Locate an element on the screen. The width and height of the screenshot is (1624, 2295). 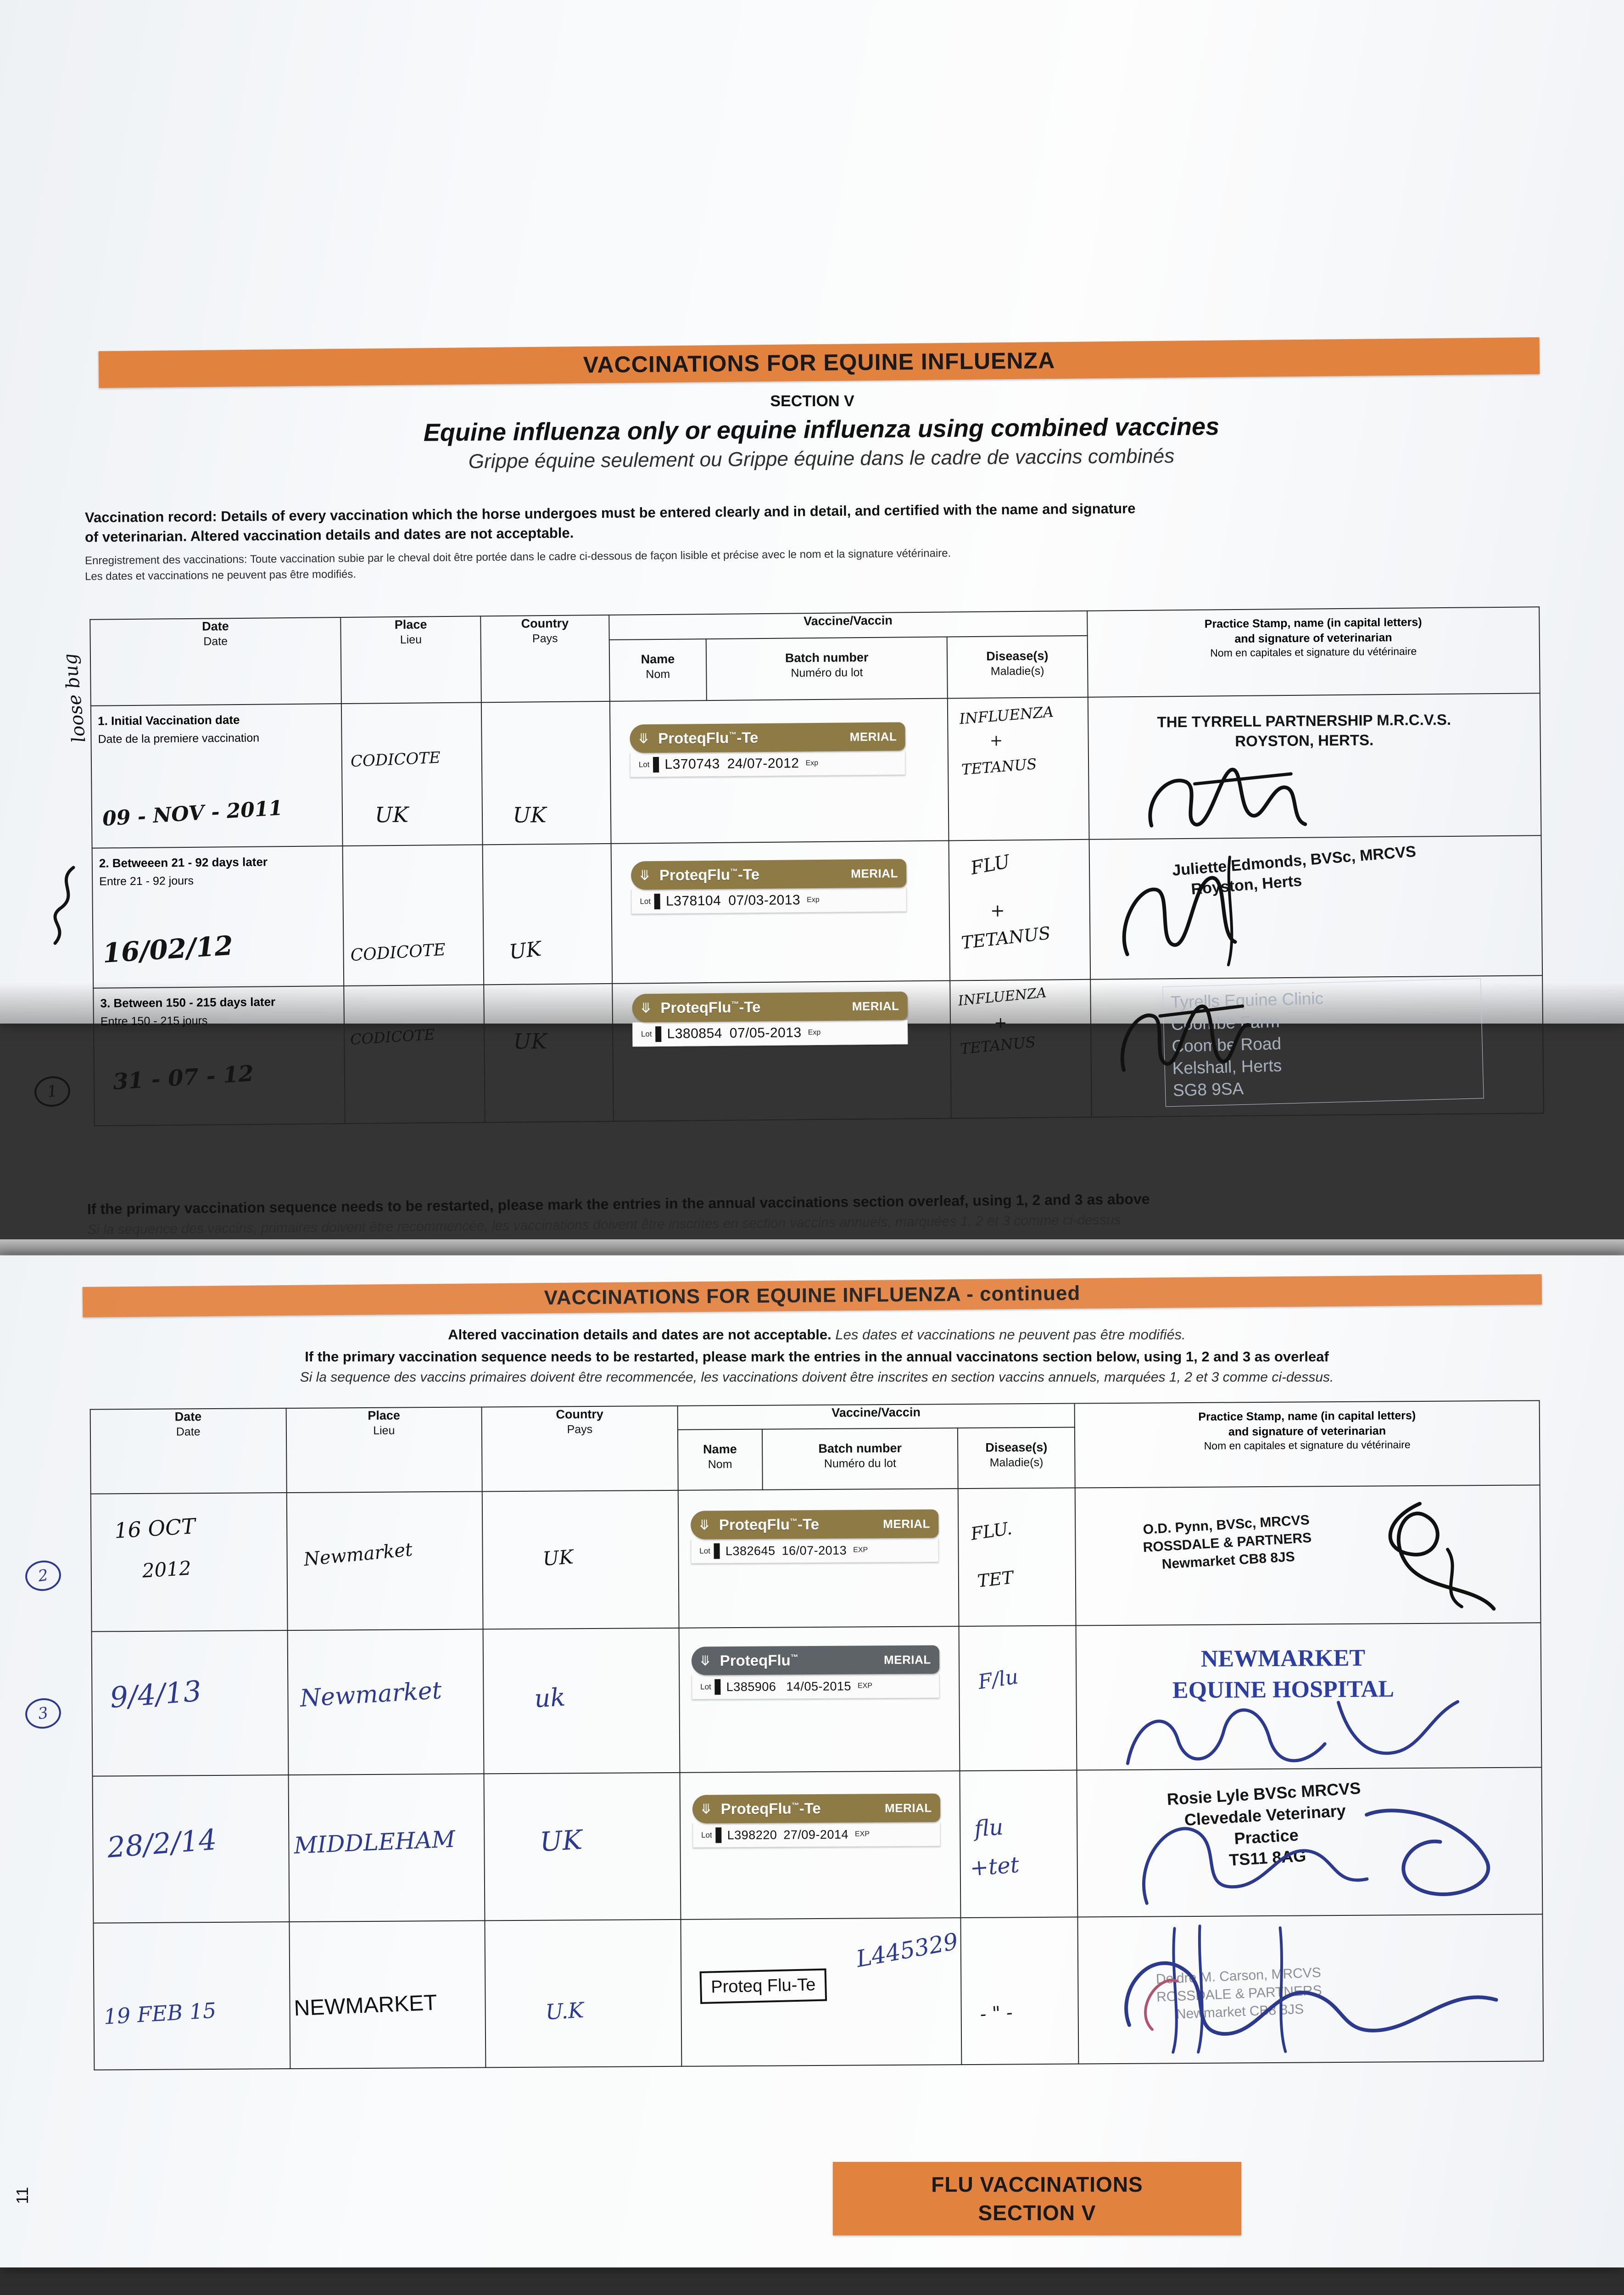
annual-1-disease-2: TET is located at coordinates (996, 1579).